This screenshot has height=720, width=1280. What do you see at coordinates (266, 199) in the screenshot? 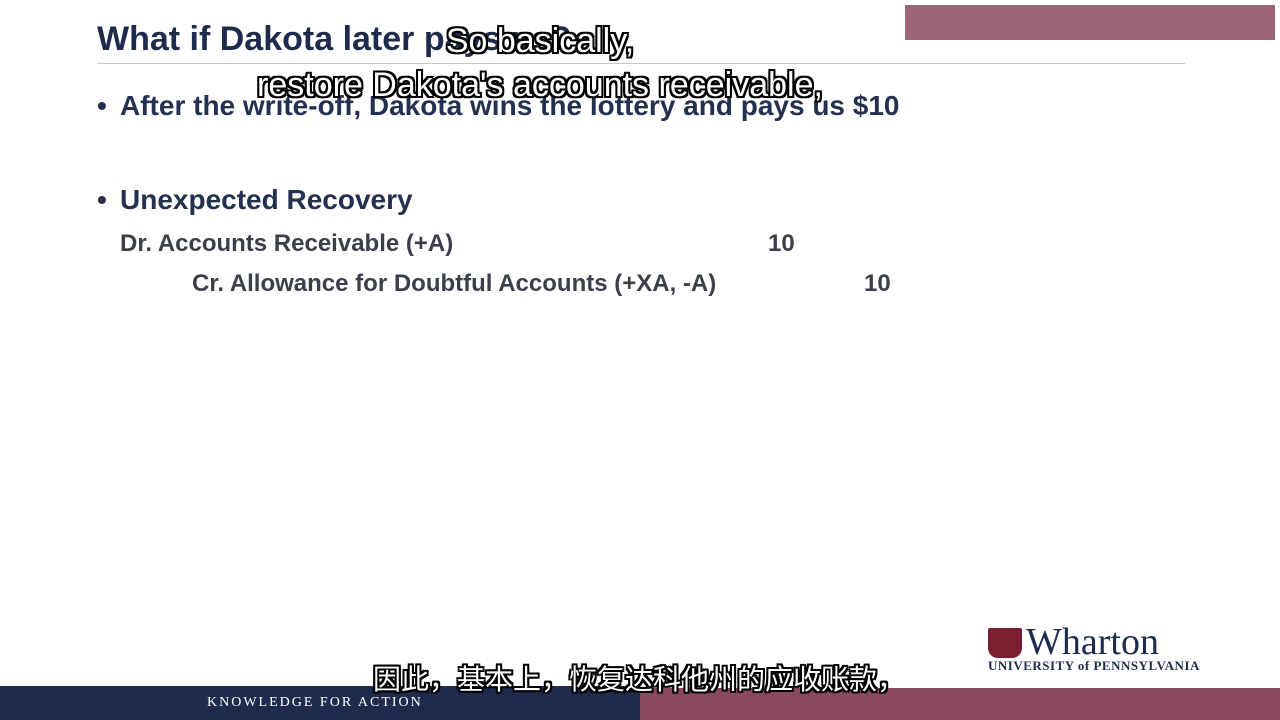
I see `bullet-text: Unexpected Recovery` at bounding box center [266, 199].